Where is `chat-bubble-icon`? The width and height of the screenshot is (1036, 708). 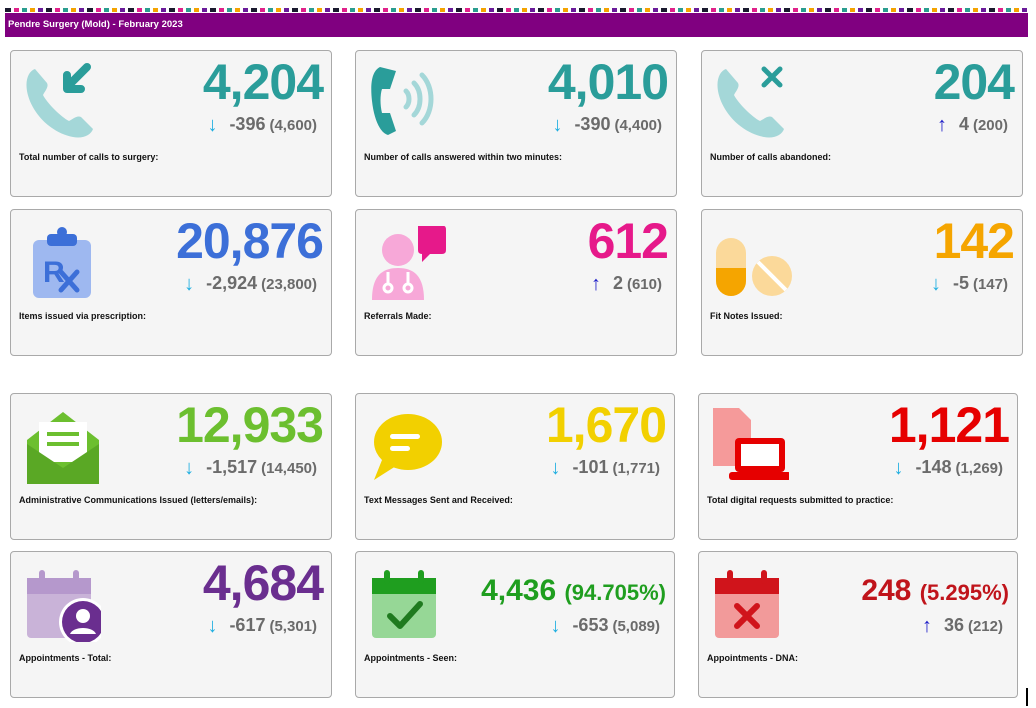
chat-bubble-icon is located at coordinates (406, 444).